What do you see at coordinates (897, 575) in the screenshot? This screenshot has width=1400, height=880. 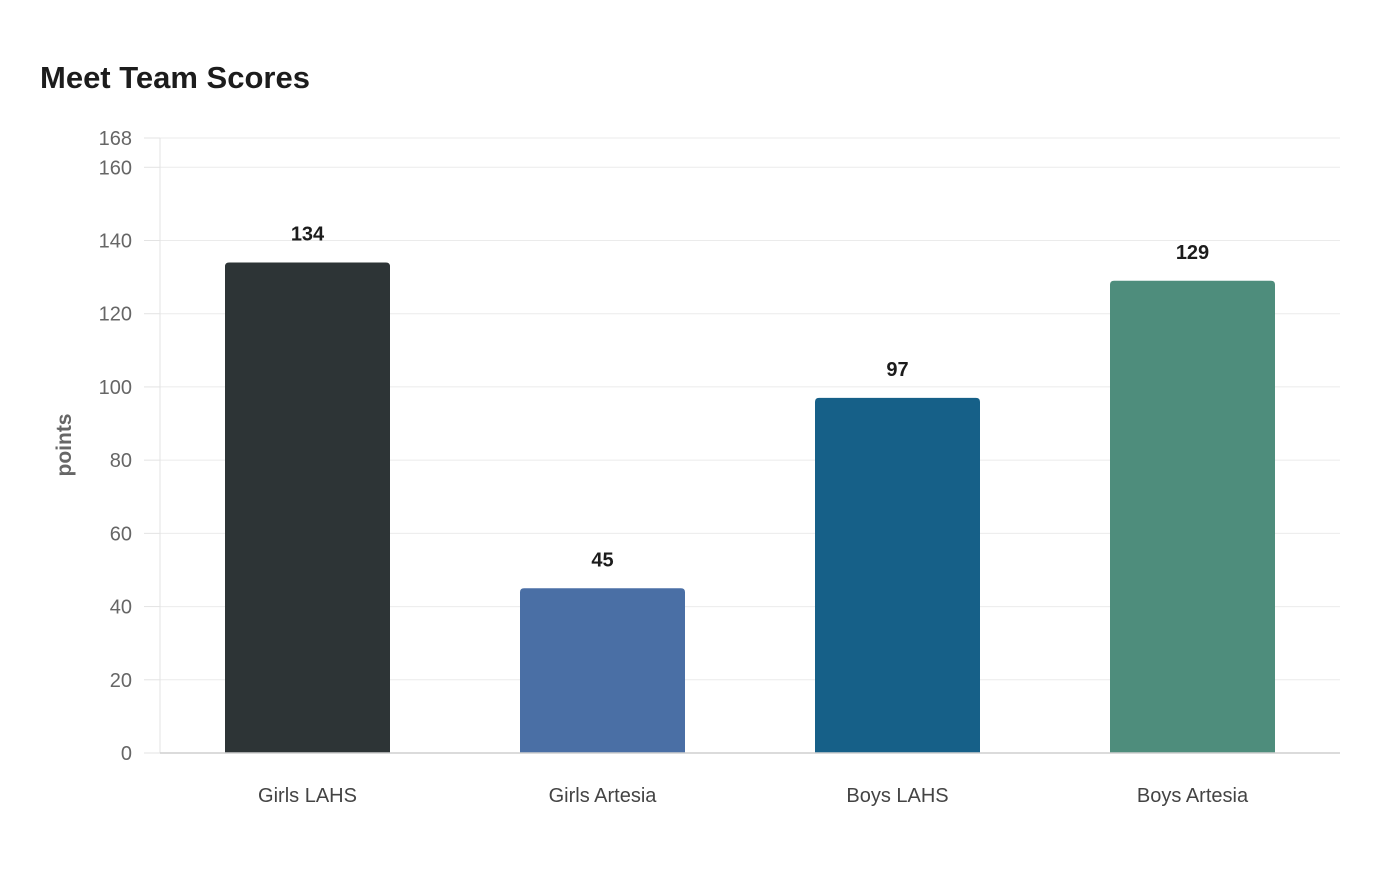 I see `bar-boys-lahs` at bounding box center [897, 575].